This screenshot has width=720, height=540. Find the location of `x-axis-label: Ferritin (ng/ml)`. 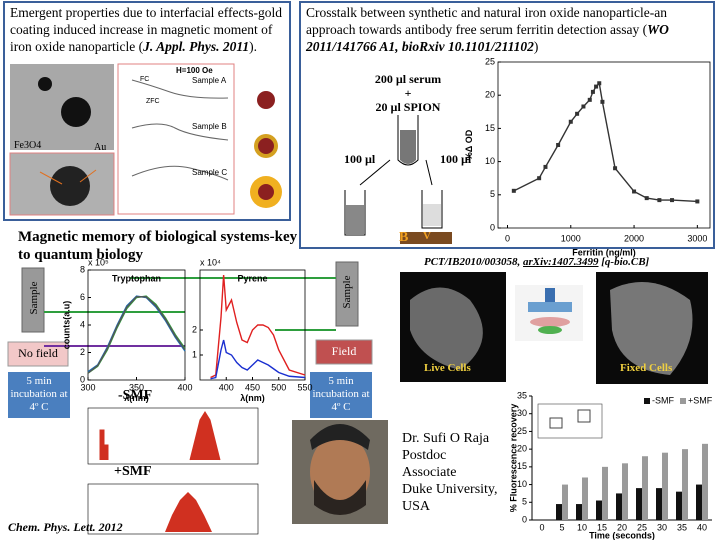

x-axis-label: Ferritin (ng/ml) is located at coordinates (604, 253).